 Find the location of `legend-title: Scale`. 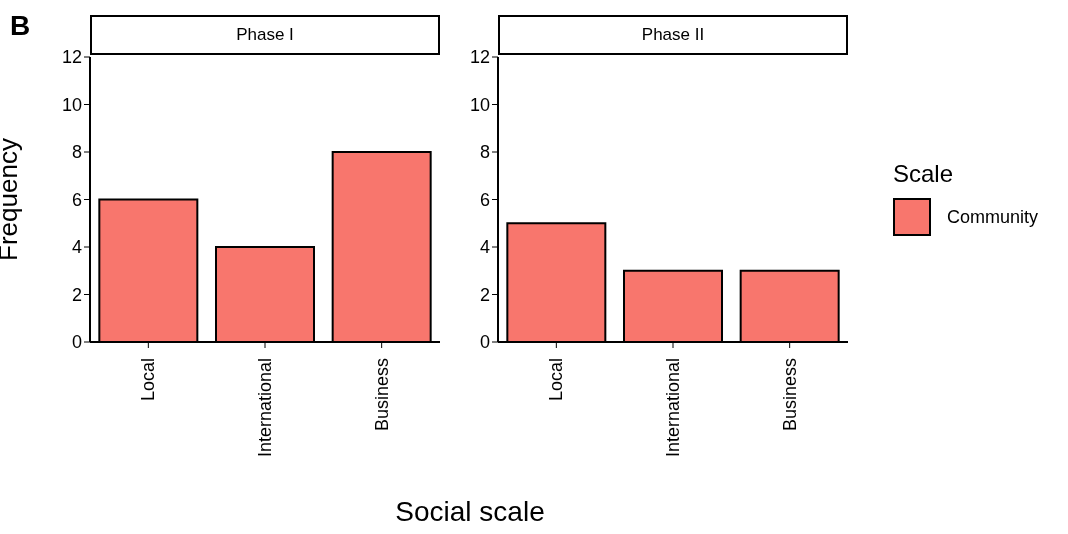

legend-title: Scale is located at coordinates (924, 174).